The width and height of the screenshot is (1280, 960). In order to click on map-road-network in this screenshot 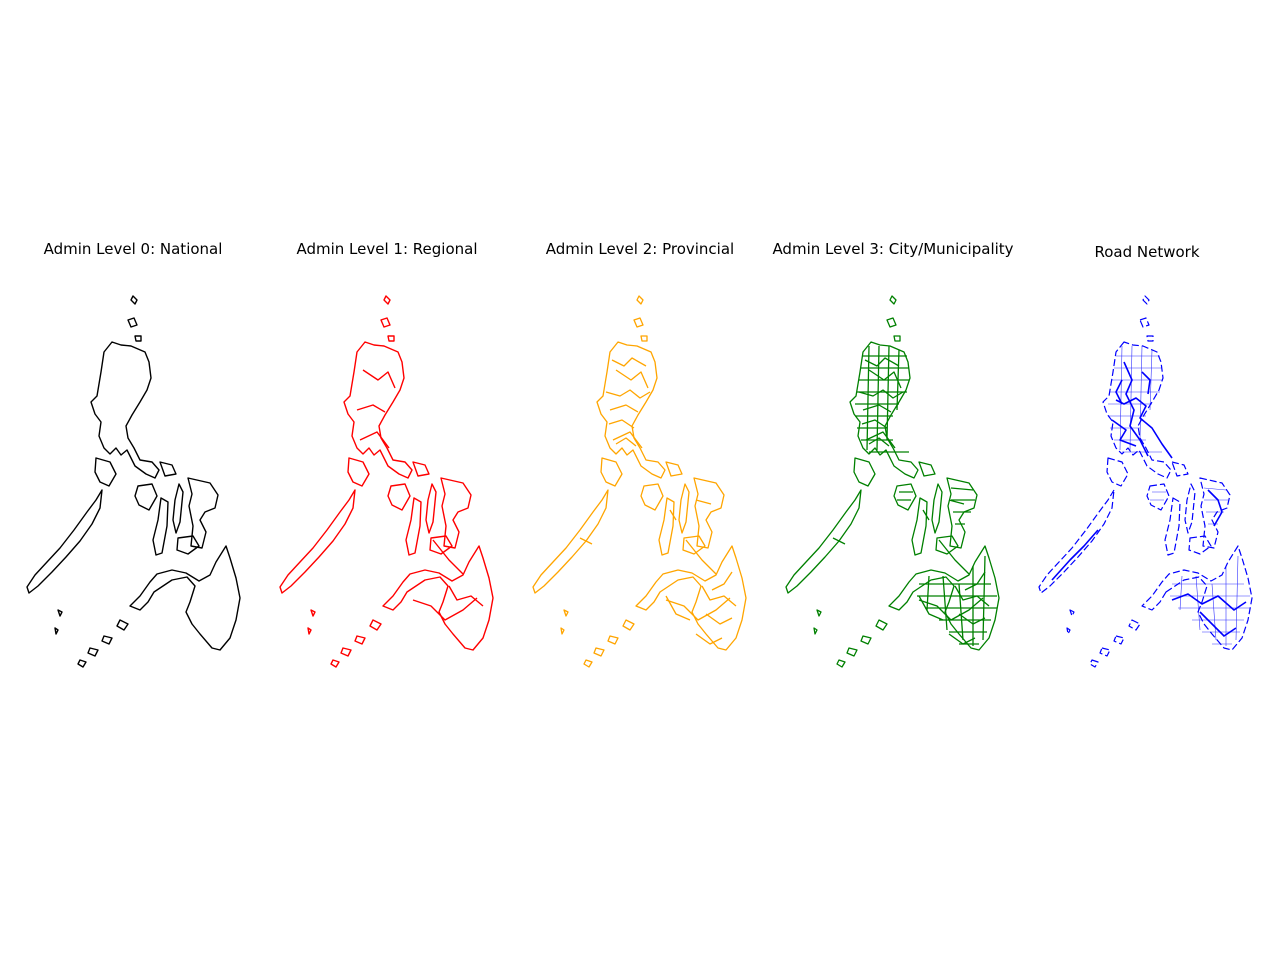, I will do `click(1145, 481)`.